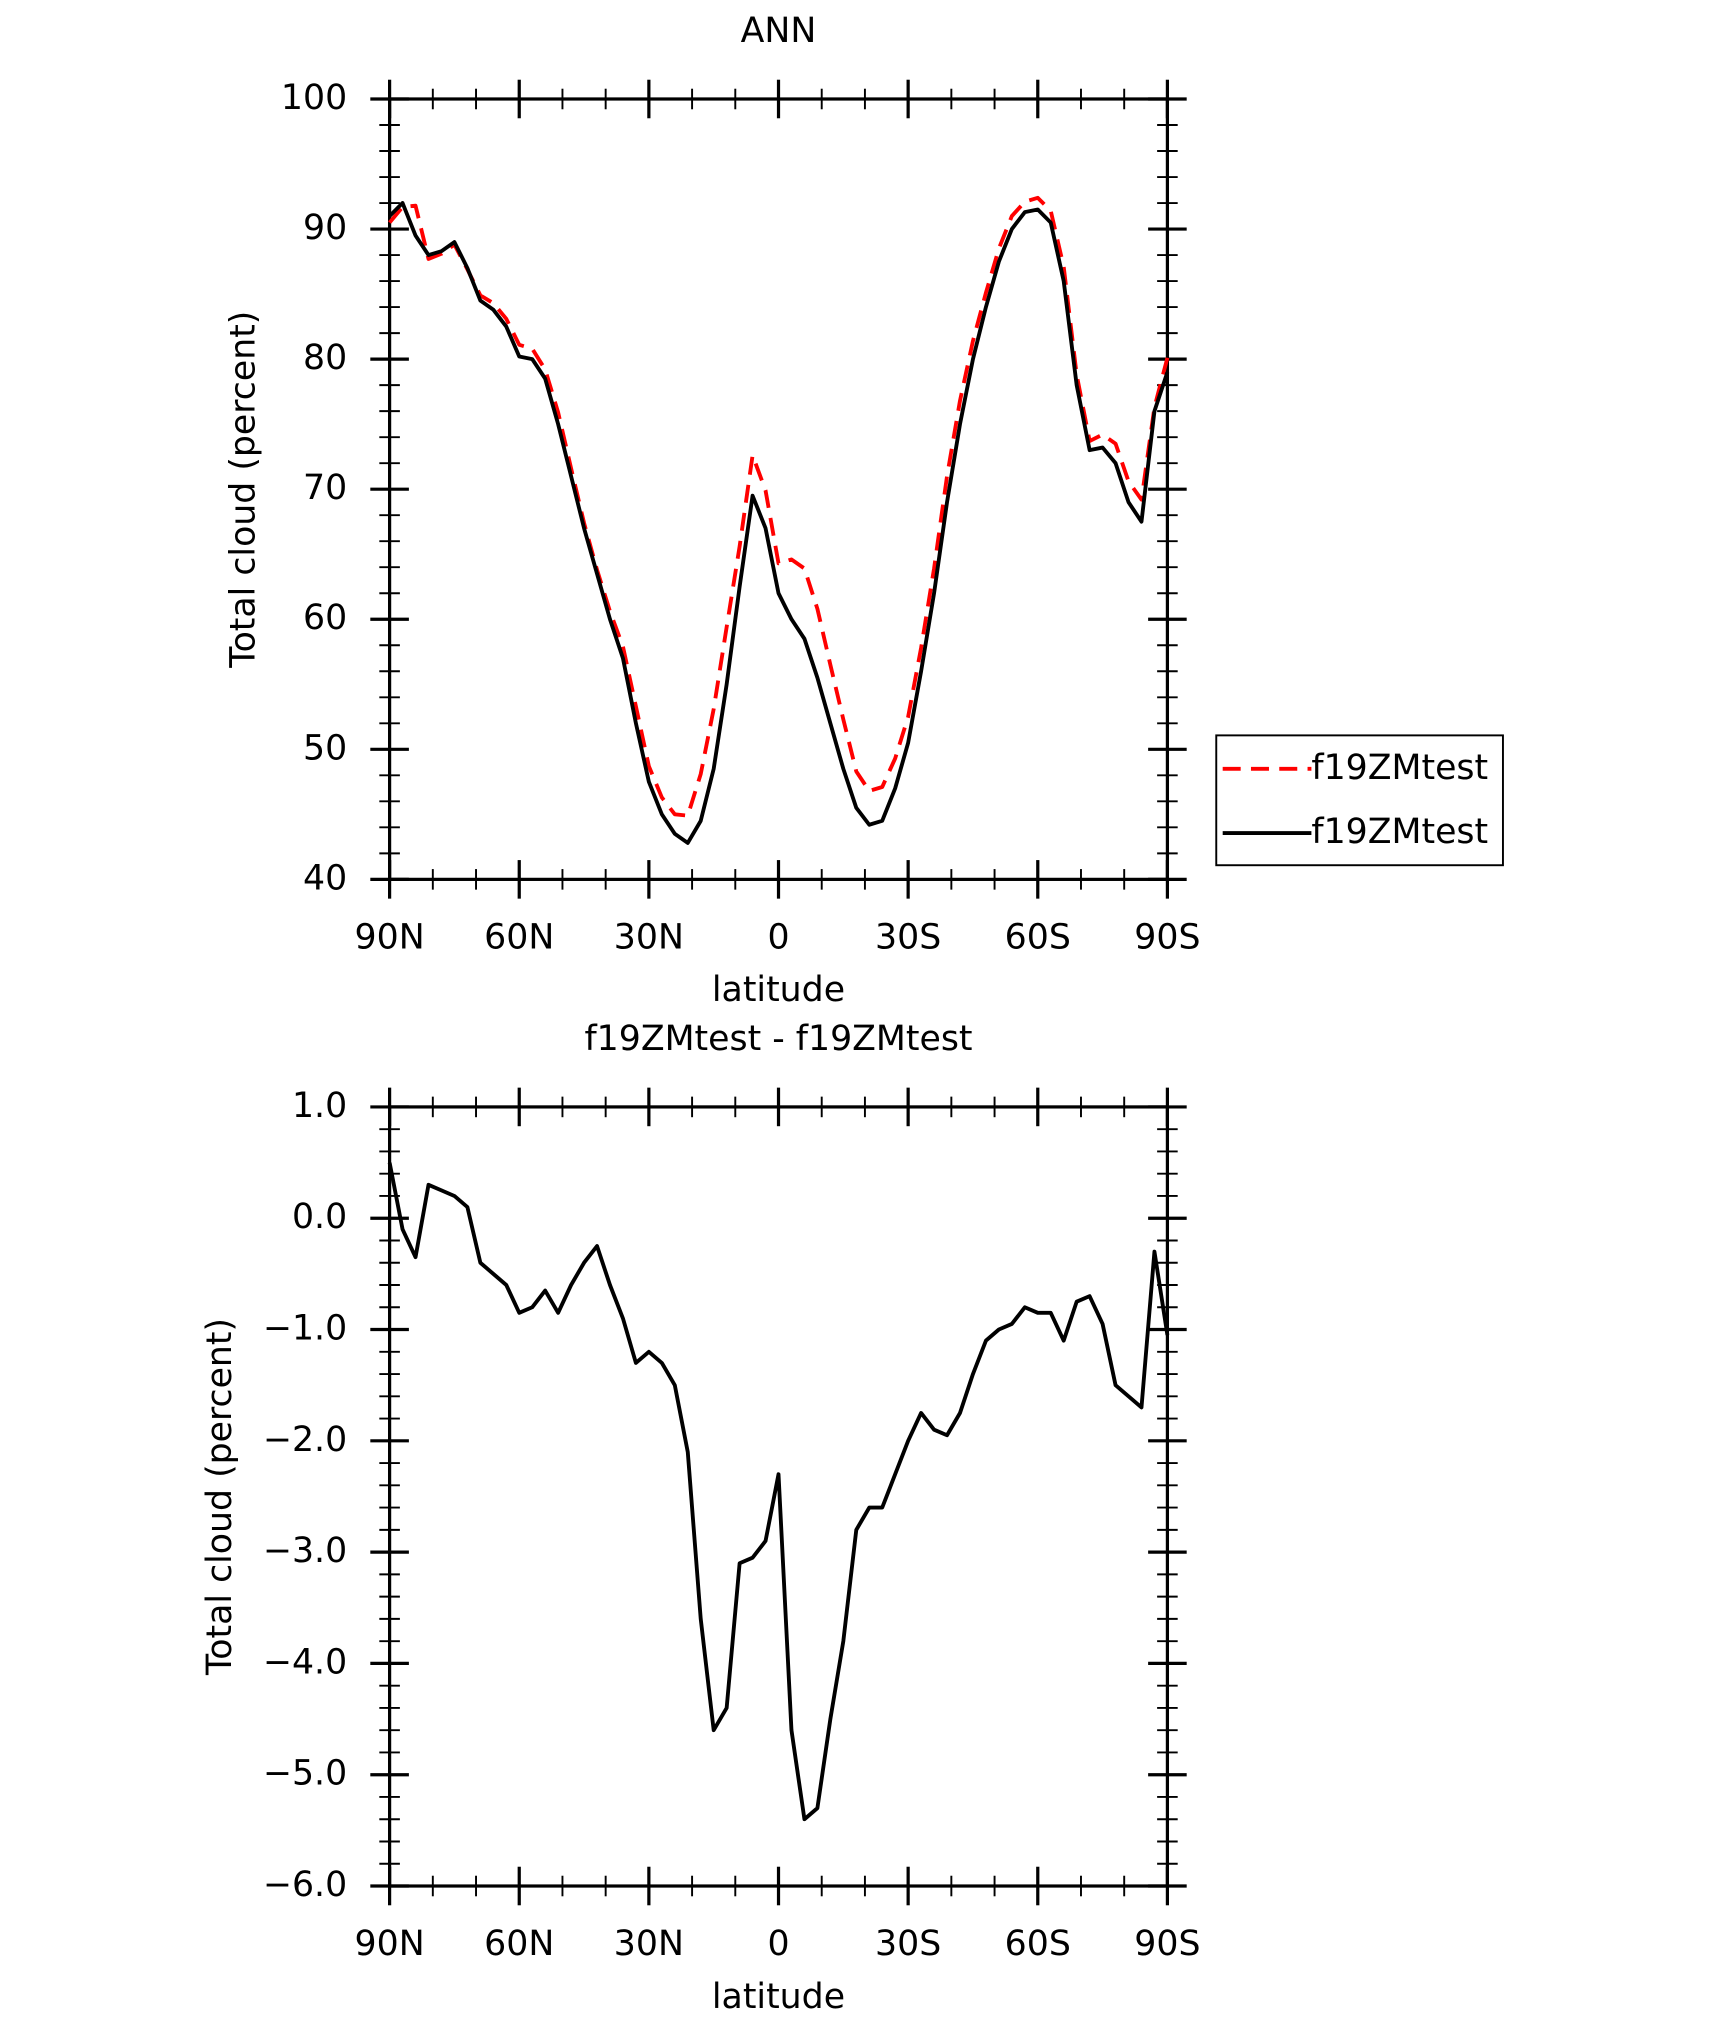 This screenshot has width=1710, height=2021. What do you see at coordinates (325, 488) in the screenshot?
I see `y-tick-label: 70` at bounding box center [325, 488].